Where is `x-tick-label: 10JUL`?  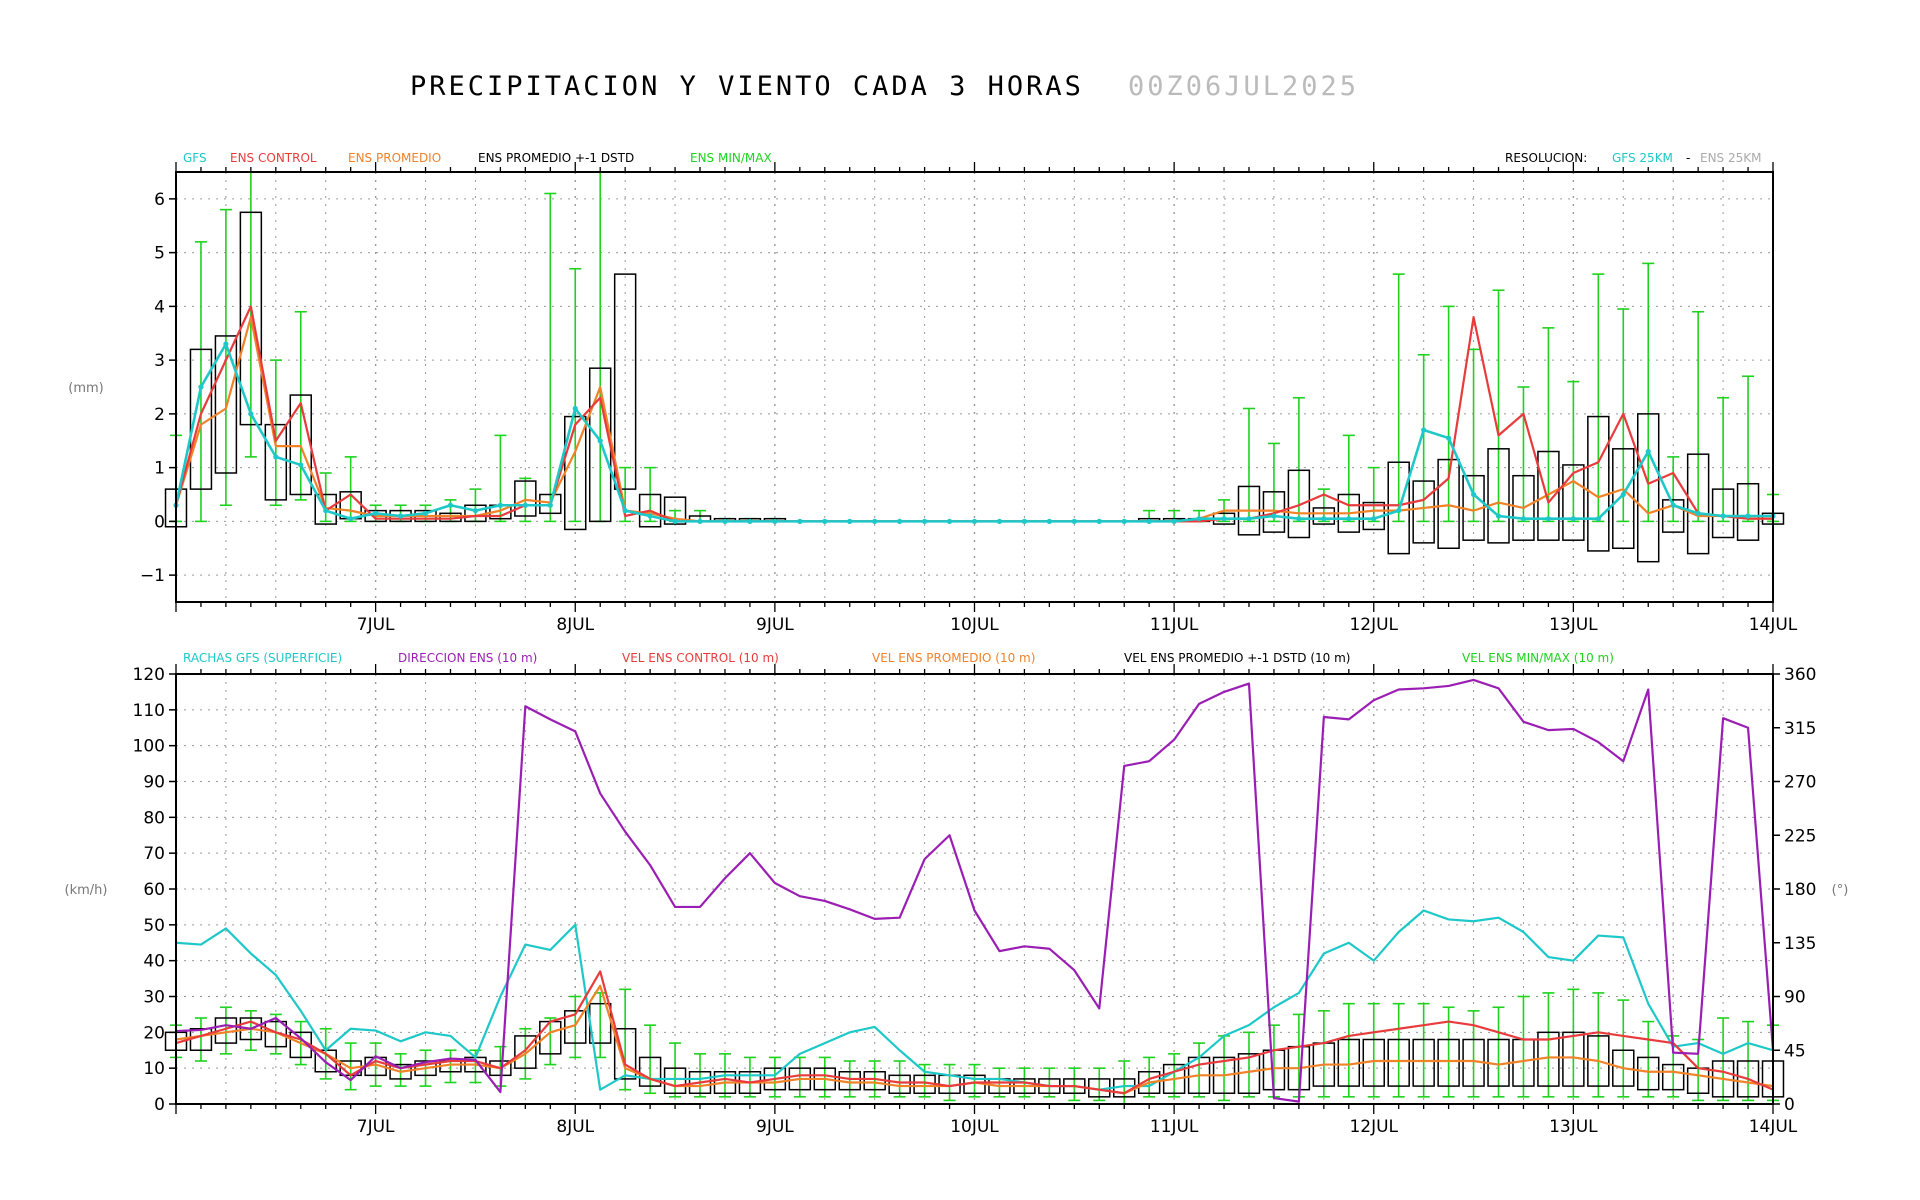 x-tick-label: 10JUL is located at coordinates (974, 625).